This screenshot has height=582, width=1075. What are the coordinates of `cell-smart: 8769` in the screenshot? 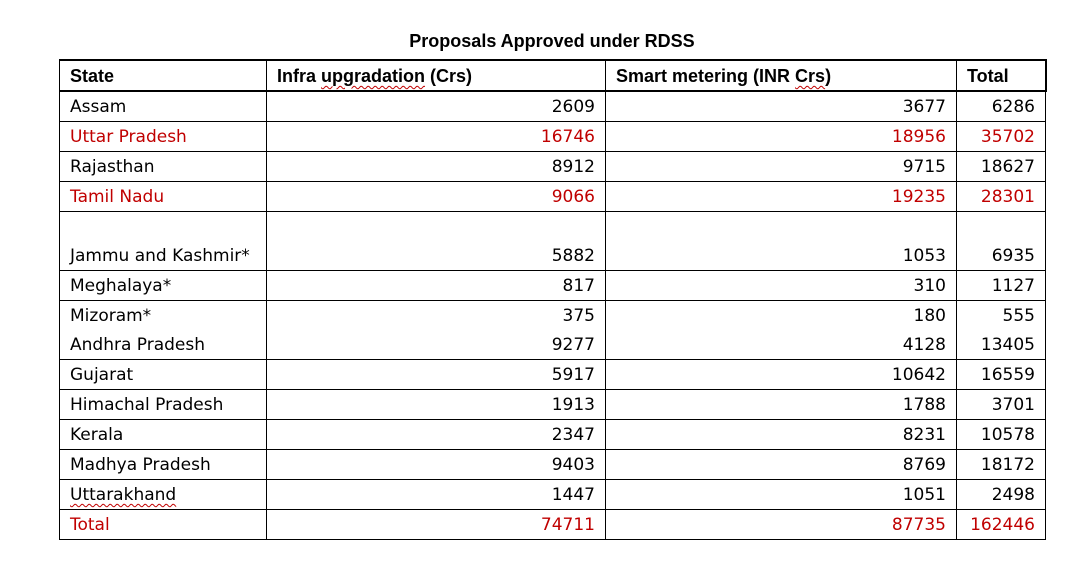 It's located at (781, 464).